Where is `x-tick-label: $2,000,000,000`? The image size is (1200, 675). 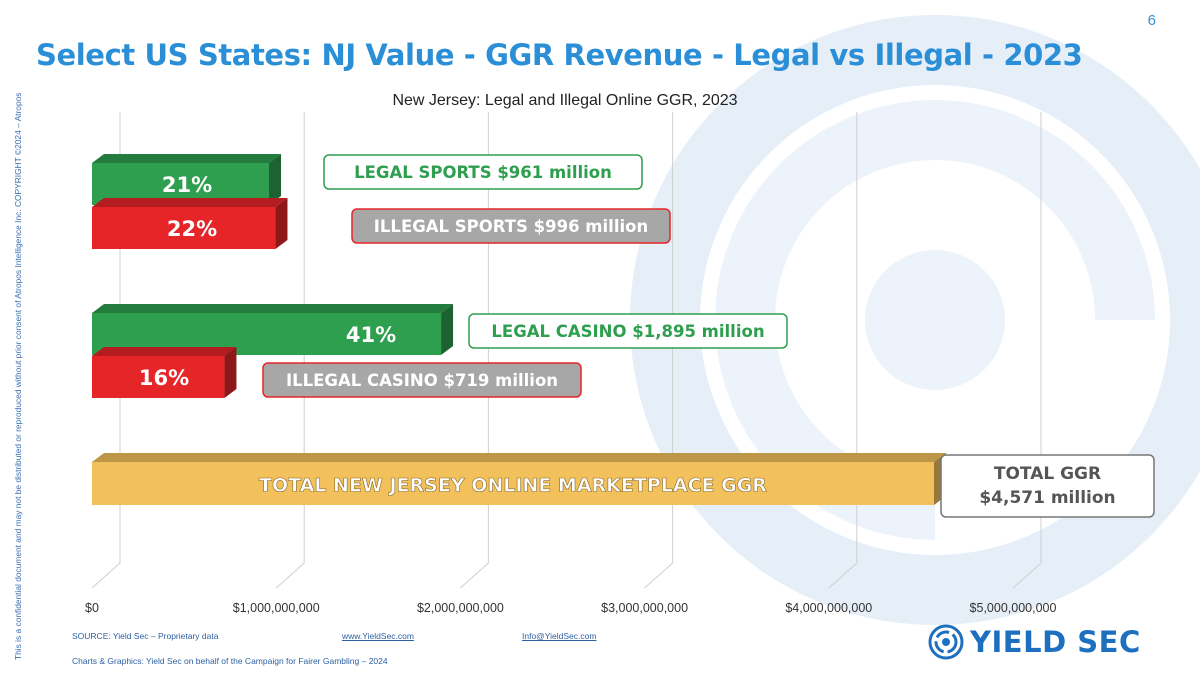 x-tick-label: $2,000,000,000 is located at coordinates (460, 608).